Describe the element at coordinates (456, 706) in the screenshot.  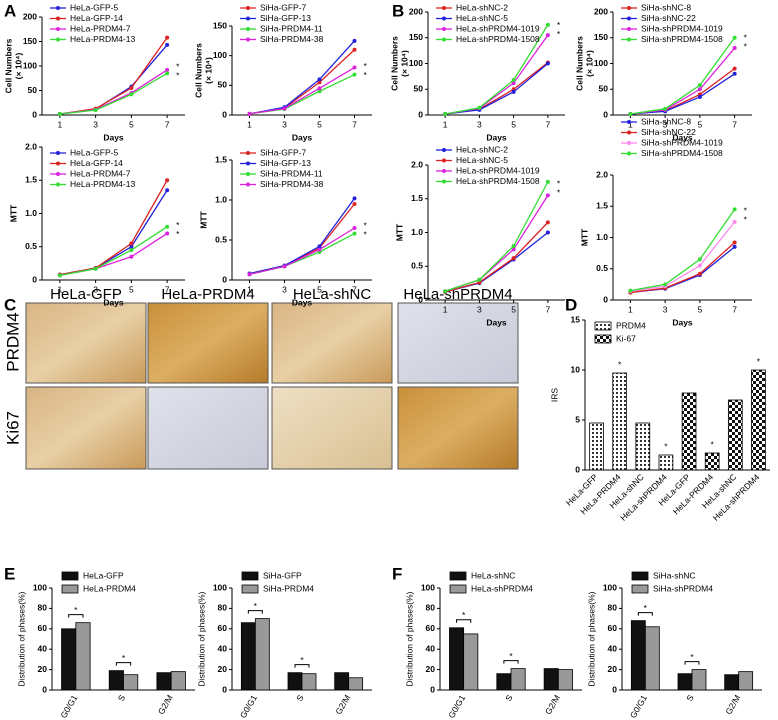
I see `x-tick-label: G0/G1` at that location.